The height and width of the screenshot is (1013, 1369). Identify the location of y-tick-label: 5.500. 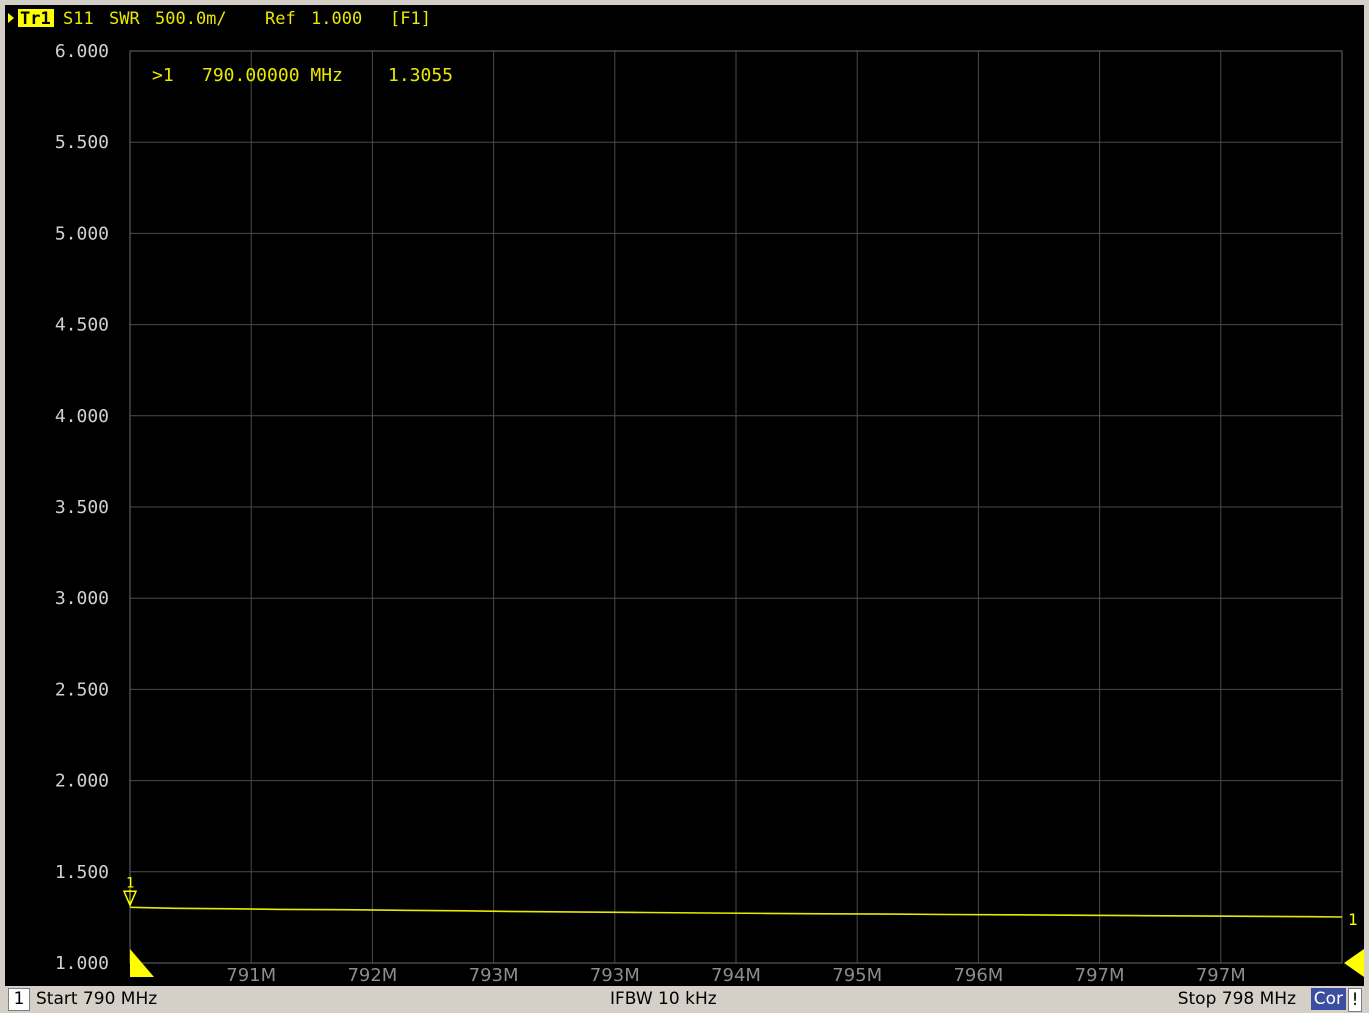
(82, 142).